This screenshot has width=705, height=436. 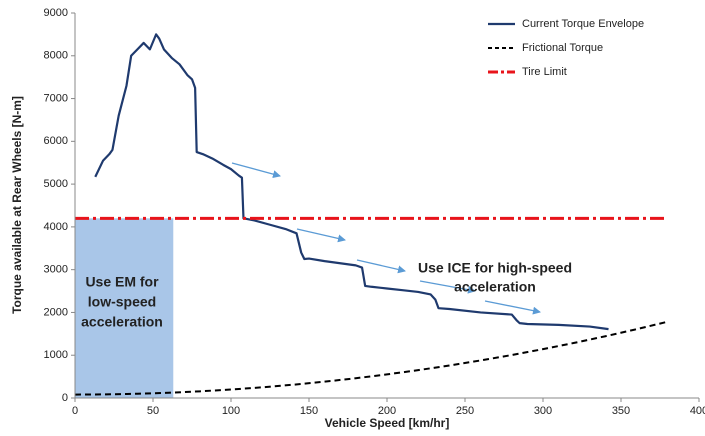 What do you see at coordinates (17, 205) in the screenshot?
I see `y-axis-title: Torque available at Rear Wheels [N-m]` at bounding box center [17, 205].